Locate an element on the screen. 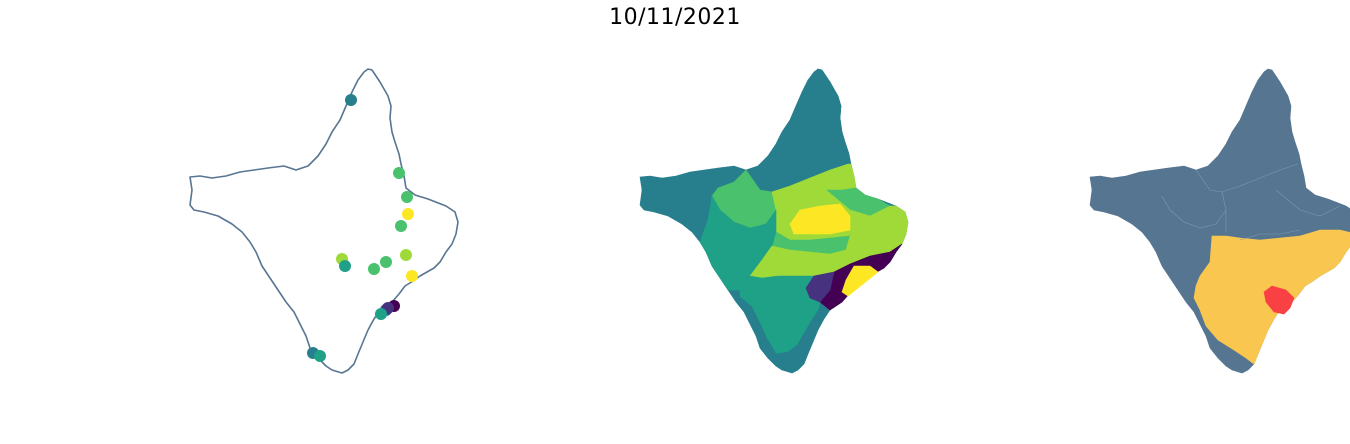 The image size is (1350, 444). choropleth-map is located at coordinates (774, 221).